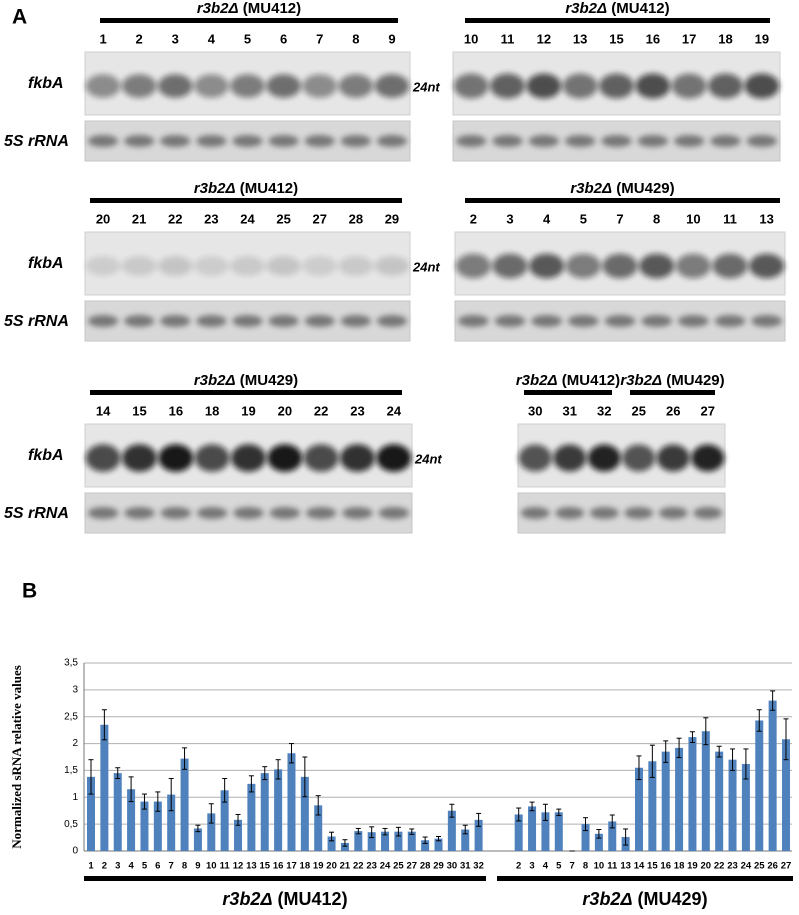 The image size is (799, 915). What do you see at coordinates (531, 866) in the screenshot?
I see `x-tick-label: 3` at bounding box center [531, 866].